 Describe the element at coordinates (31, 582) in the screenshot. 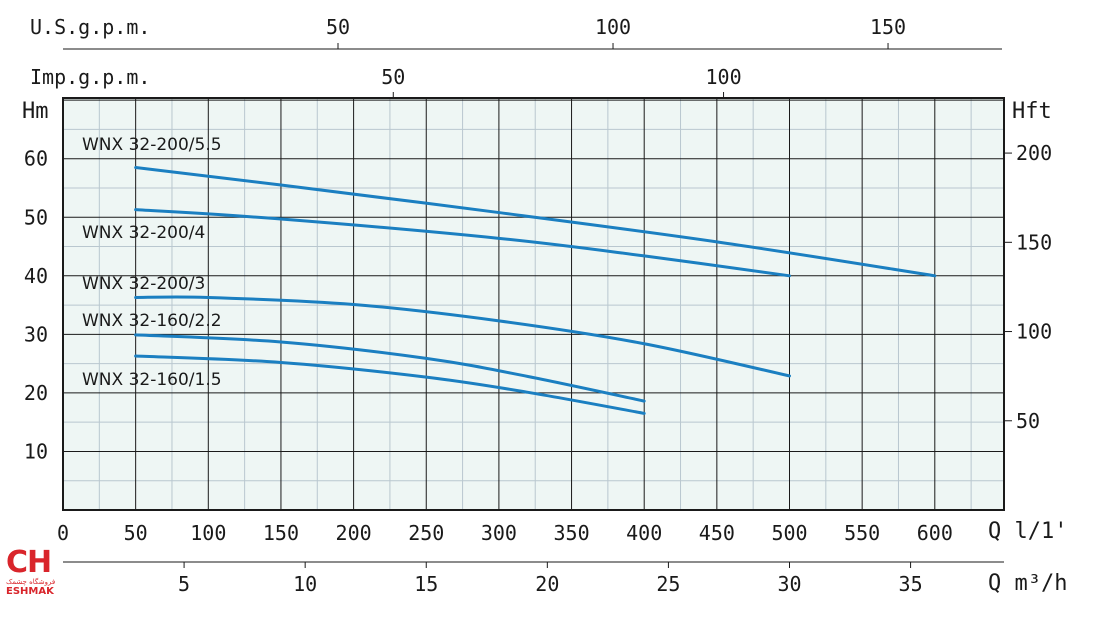

I see `logo-farsi-text: فروشگاه چشمک` at that location.